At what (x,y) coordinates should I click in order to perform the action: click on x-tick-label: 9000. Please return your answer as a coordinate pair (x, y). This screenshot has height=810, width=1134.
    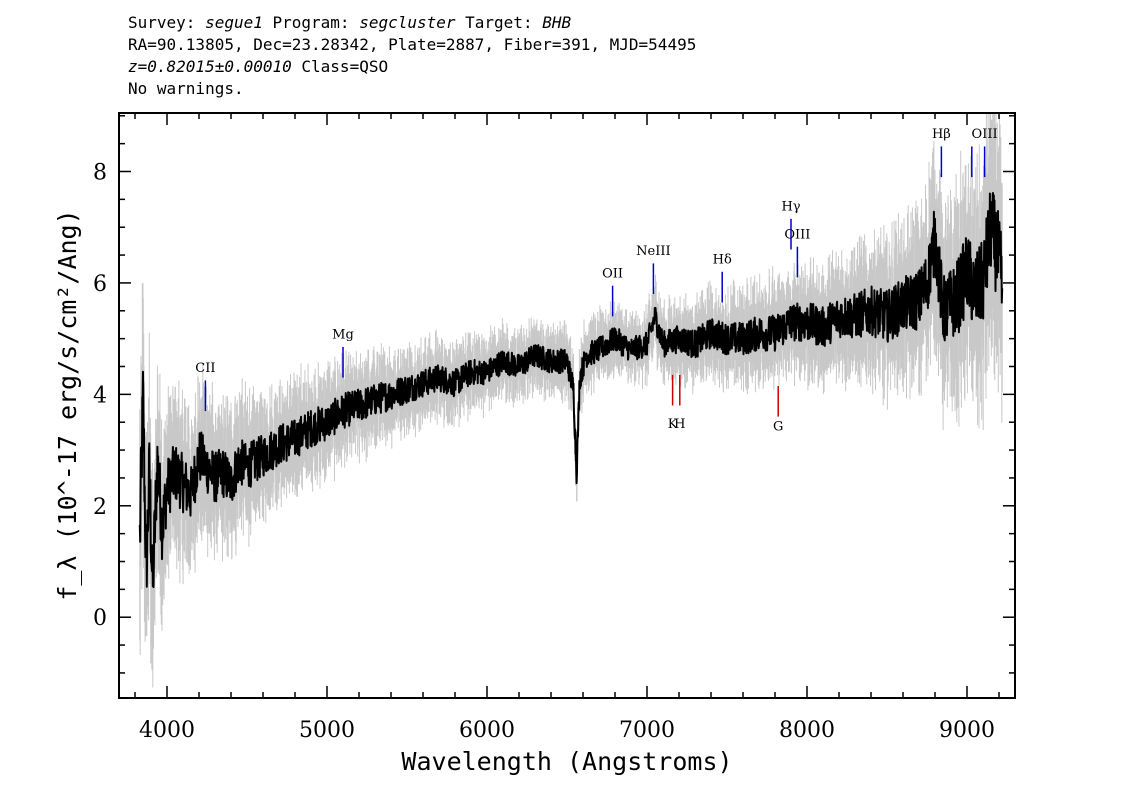
    Looking at the image, I should click on (967, 730).